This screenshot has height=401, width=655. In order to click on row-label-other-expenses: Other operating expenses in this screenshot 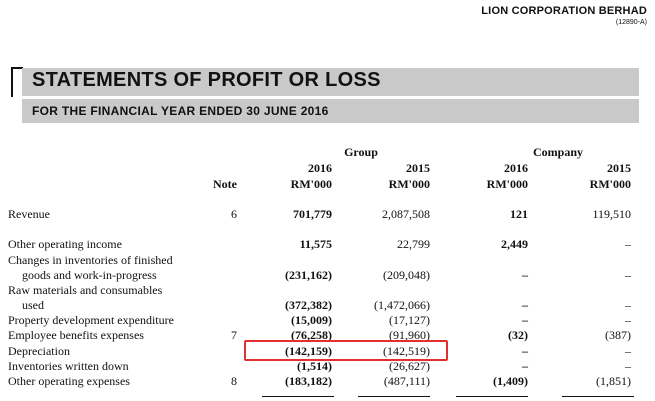, I will do `click(69, 381)`.